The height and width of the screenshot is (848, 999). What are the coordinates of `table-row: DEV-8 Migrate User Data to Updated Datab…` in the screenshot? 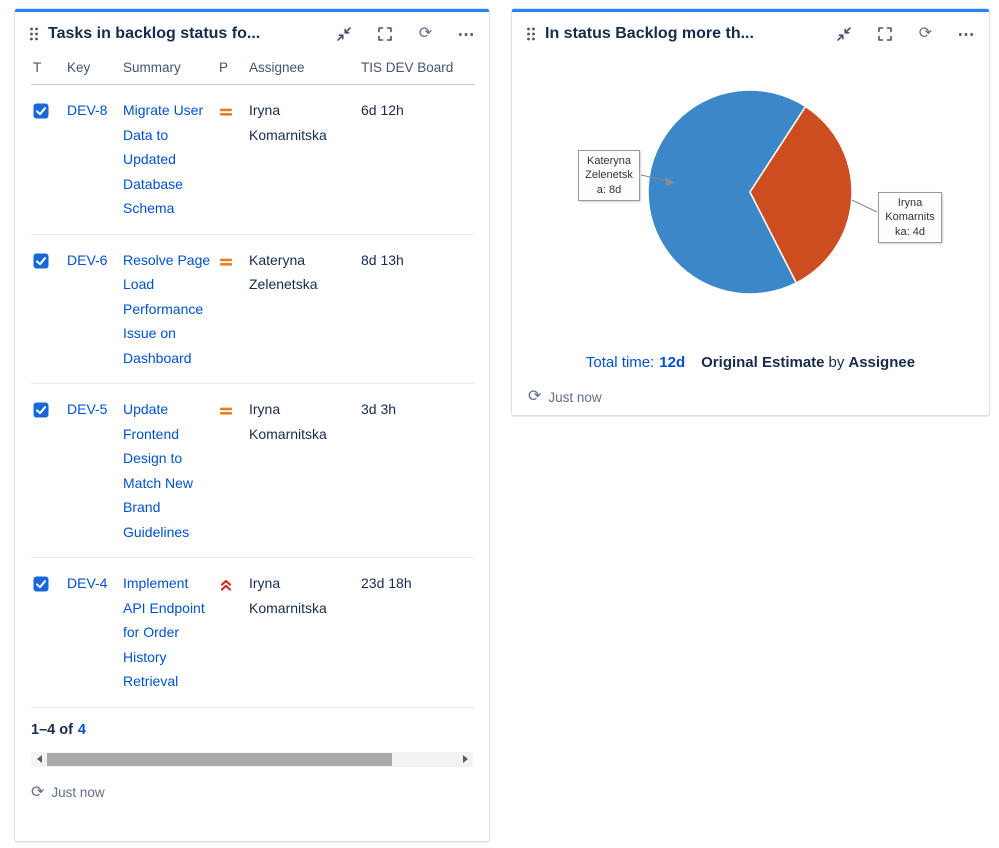 It's located at (253, 159).